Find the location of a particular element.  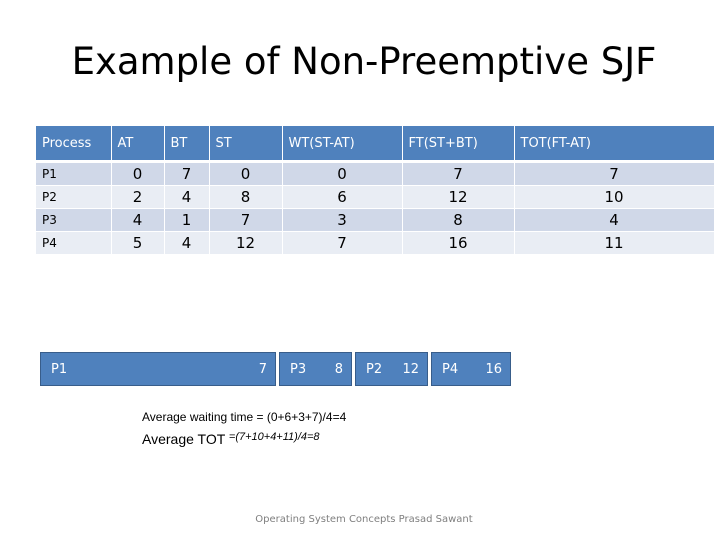

col-header-ft: FT(ST+BT) is located at coordinates (458, 144).